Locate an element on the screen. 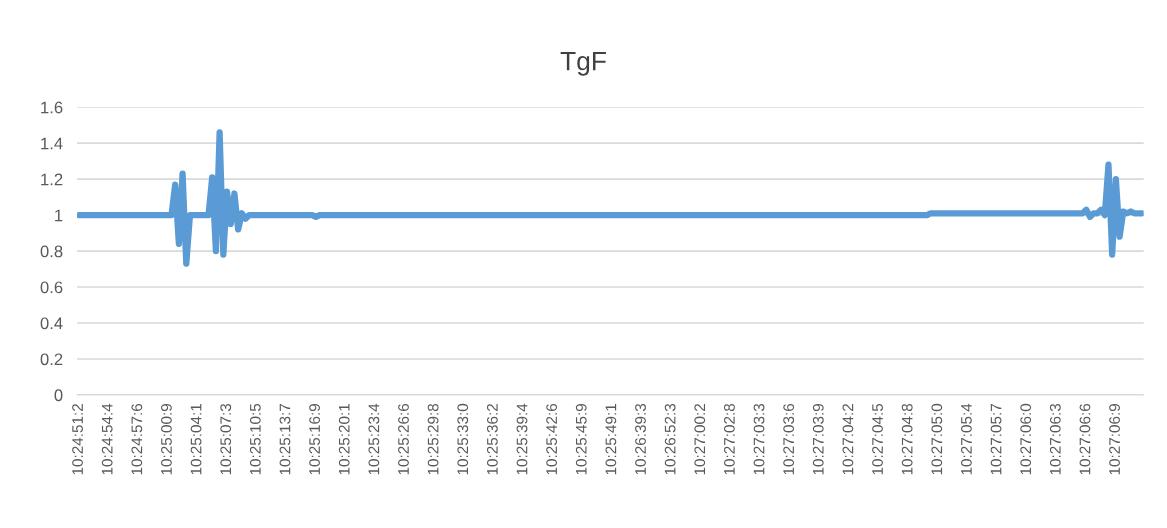 This screenshot has width=1167, height=528. y-tick-label: 1 is located at coordinates (59, 215).